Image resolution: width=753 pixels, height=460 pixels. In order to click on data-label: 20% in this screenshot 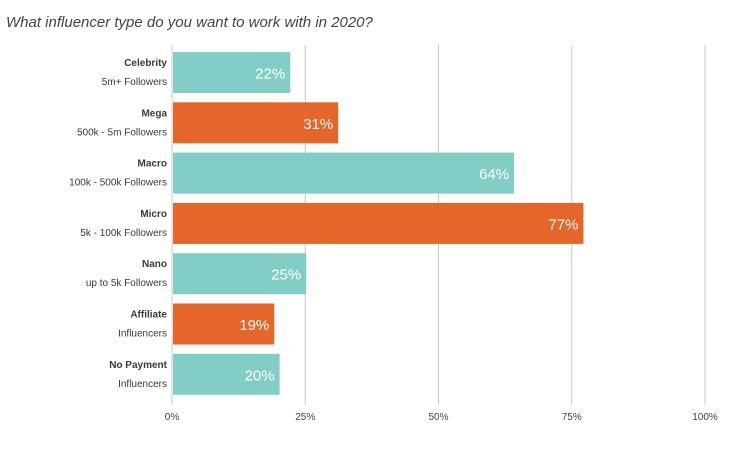, I will do `click(260, 375)`.